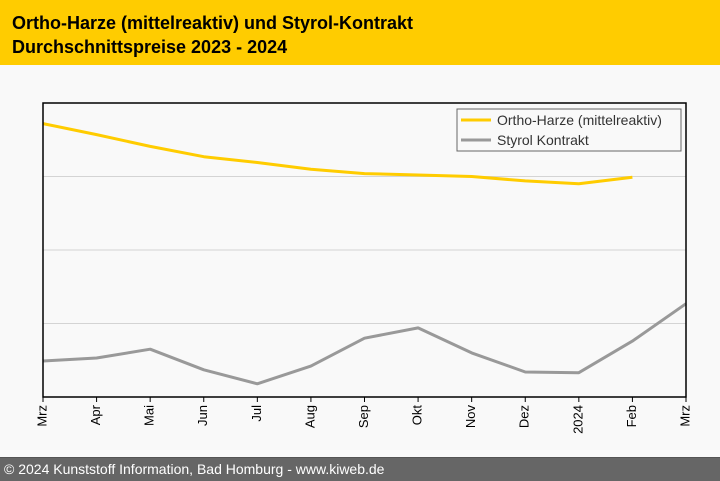  Describe the element at coordinates (417, 415) in the screenshot. I see `x-tick-label: Okt` at that location.